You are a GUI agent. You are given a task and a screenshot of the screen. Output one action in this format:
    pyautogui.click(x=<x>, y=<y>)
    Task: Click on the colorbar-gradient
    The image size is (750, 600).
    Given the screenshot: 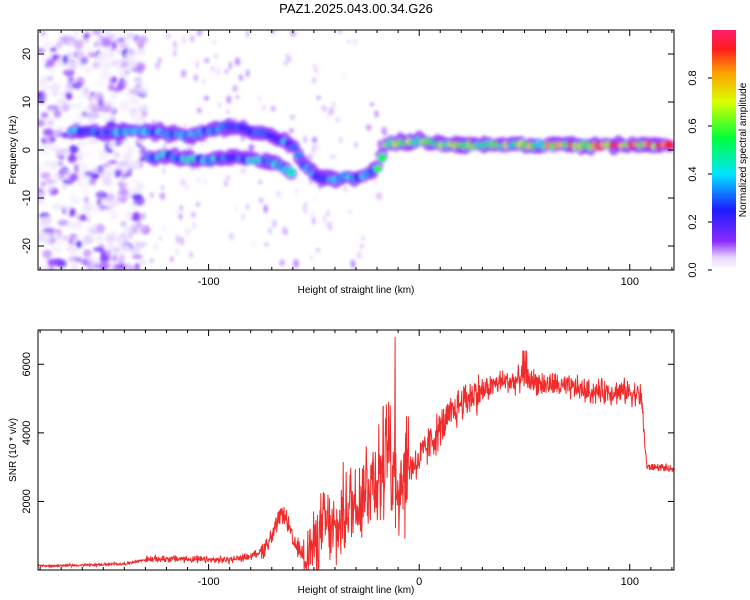 What is the action you would take?
    pyautogui.click(x=724, y=150)
    